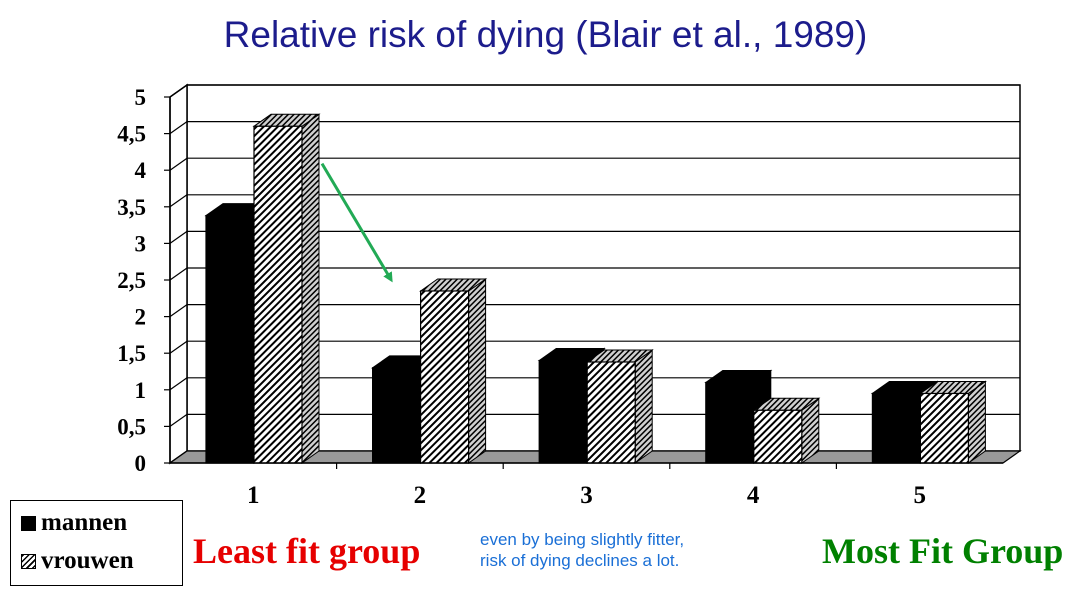 Image resolution: width=1091 pixels, height=595 pixels. What do you see at coordinates (753, 495) in the screenshot?
I see `x-tick-label: 4` at bounding box center [753, 495].